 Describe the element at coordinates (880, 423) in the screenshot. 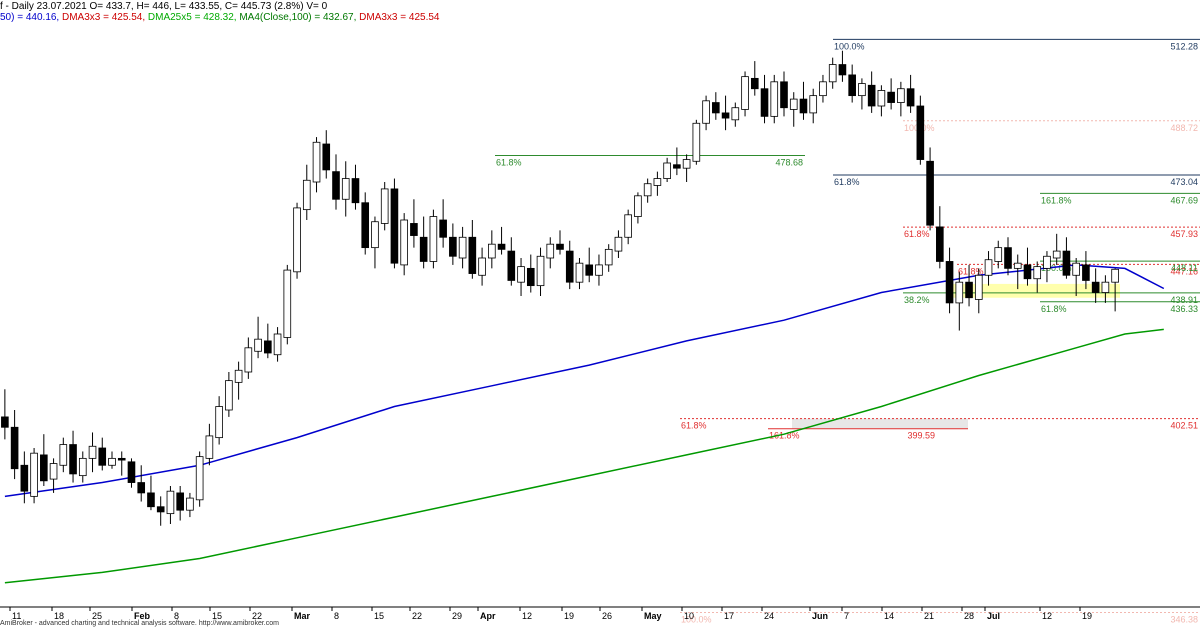

I see `highlight-zone-gray` at that location.